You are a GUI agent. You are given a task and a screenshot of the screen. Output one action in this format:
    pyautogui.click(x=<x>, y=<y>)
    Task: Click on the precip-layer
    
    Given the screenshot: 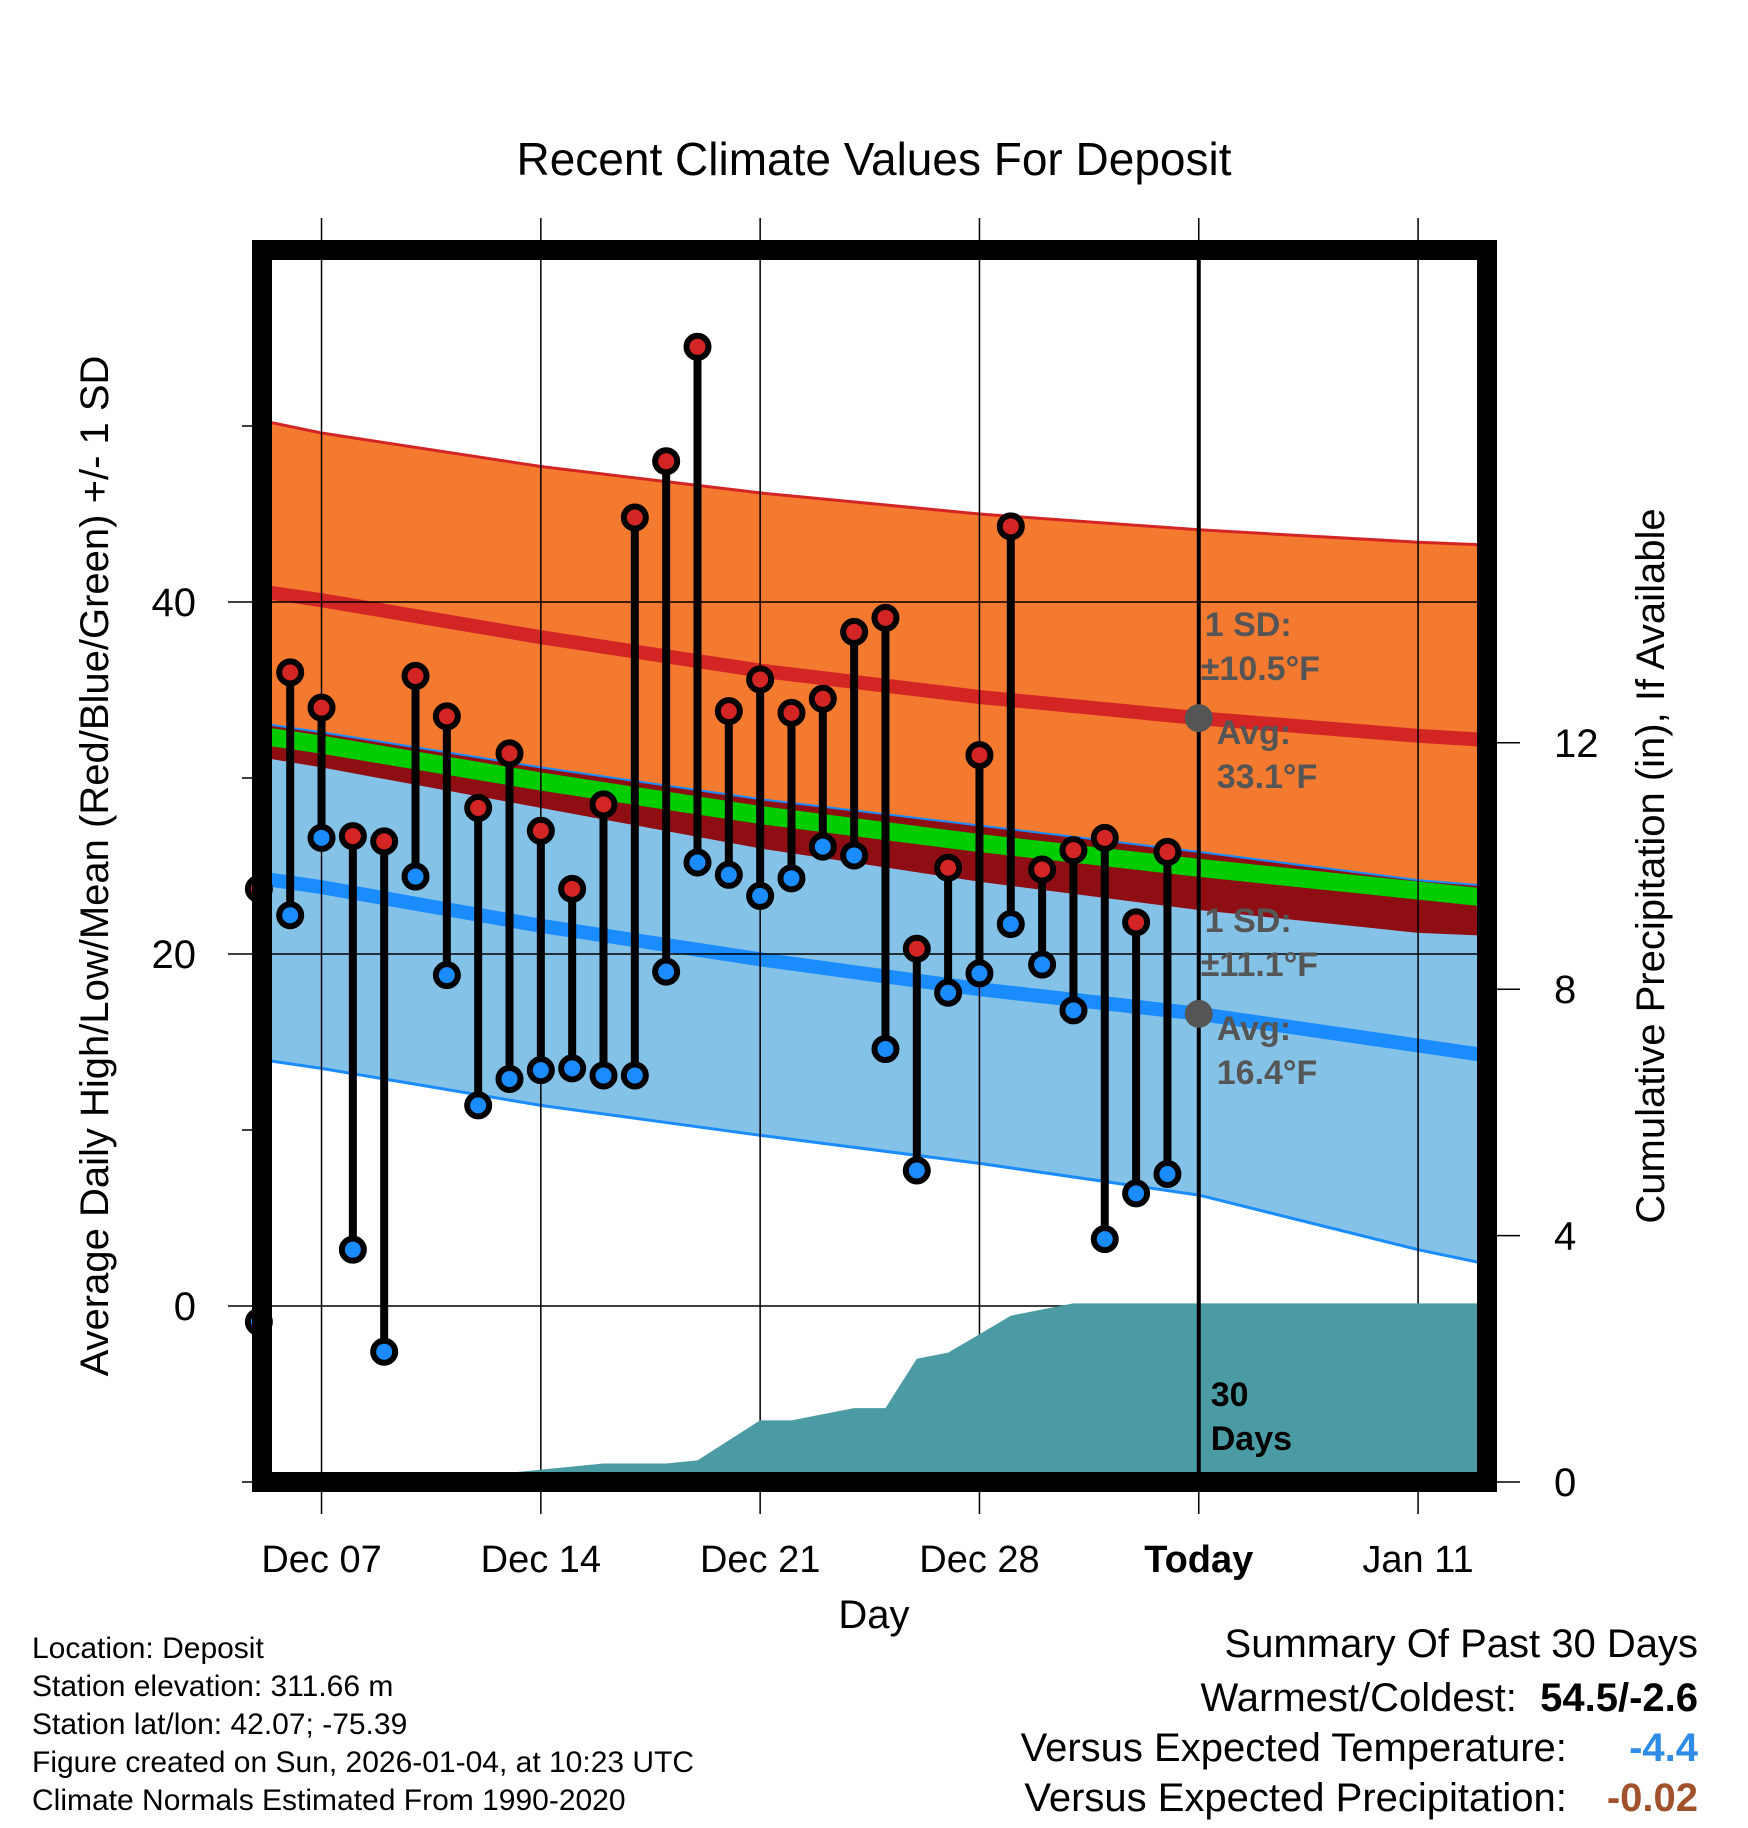 What is the action you would take?
    pyautogui.click(x=874, y=1392)
    